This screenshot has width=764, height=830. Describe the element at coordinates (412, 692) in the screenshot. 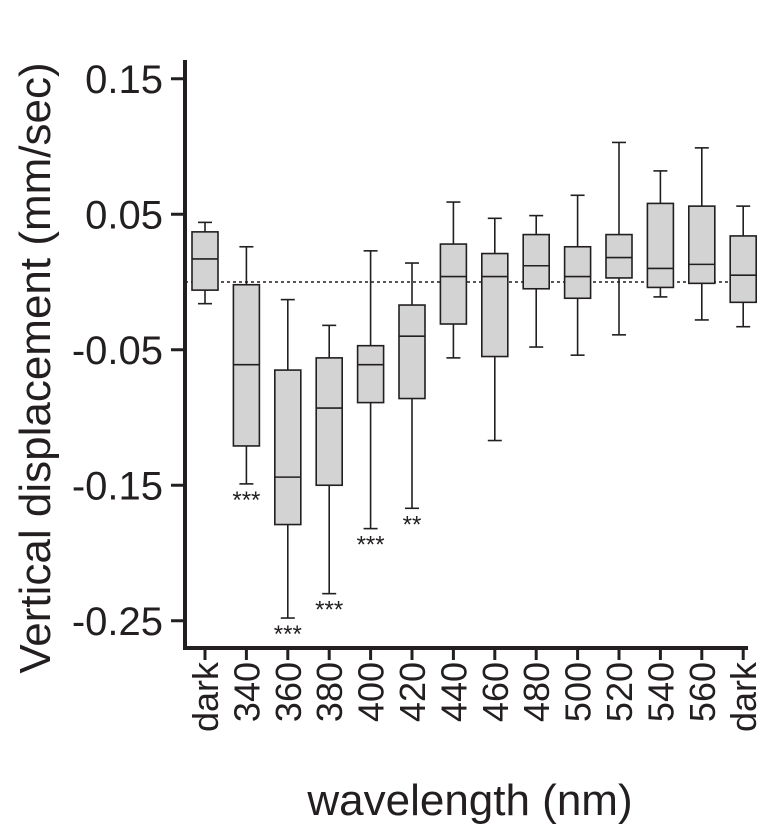

I see `x-tick-label: 420` at that location.